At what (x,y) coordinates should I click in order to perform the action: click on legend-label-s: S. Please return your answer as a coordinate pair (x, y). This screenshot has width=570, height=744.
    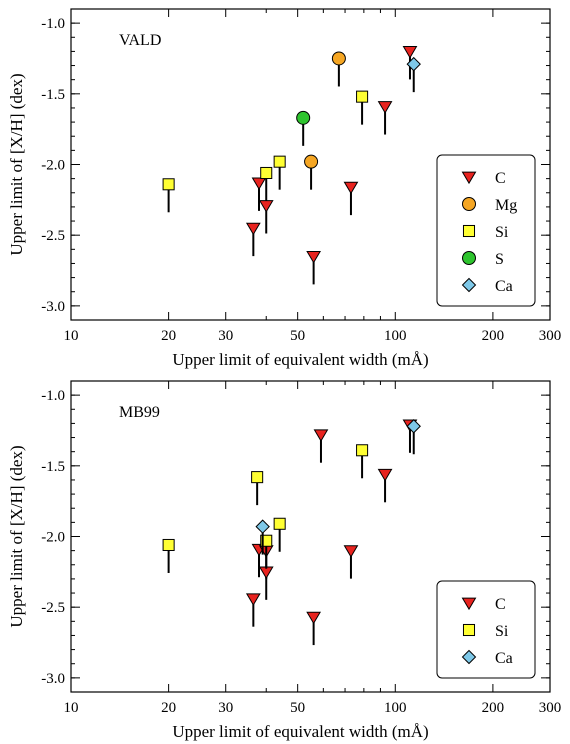
    Looking at the image, I should click on (499, 259).